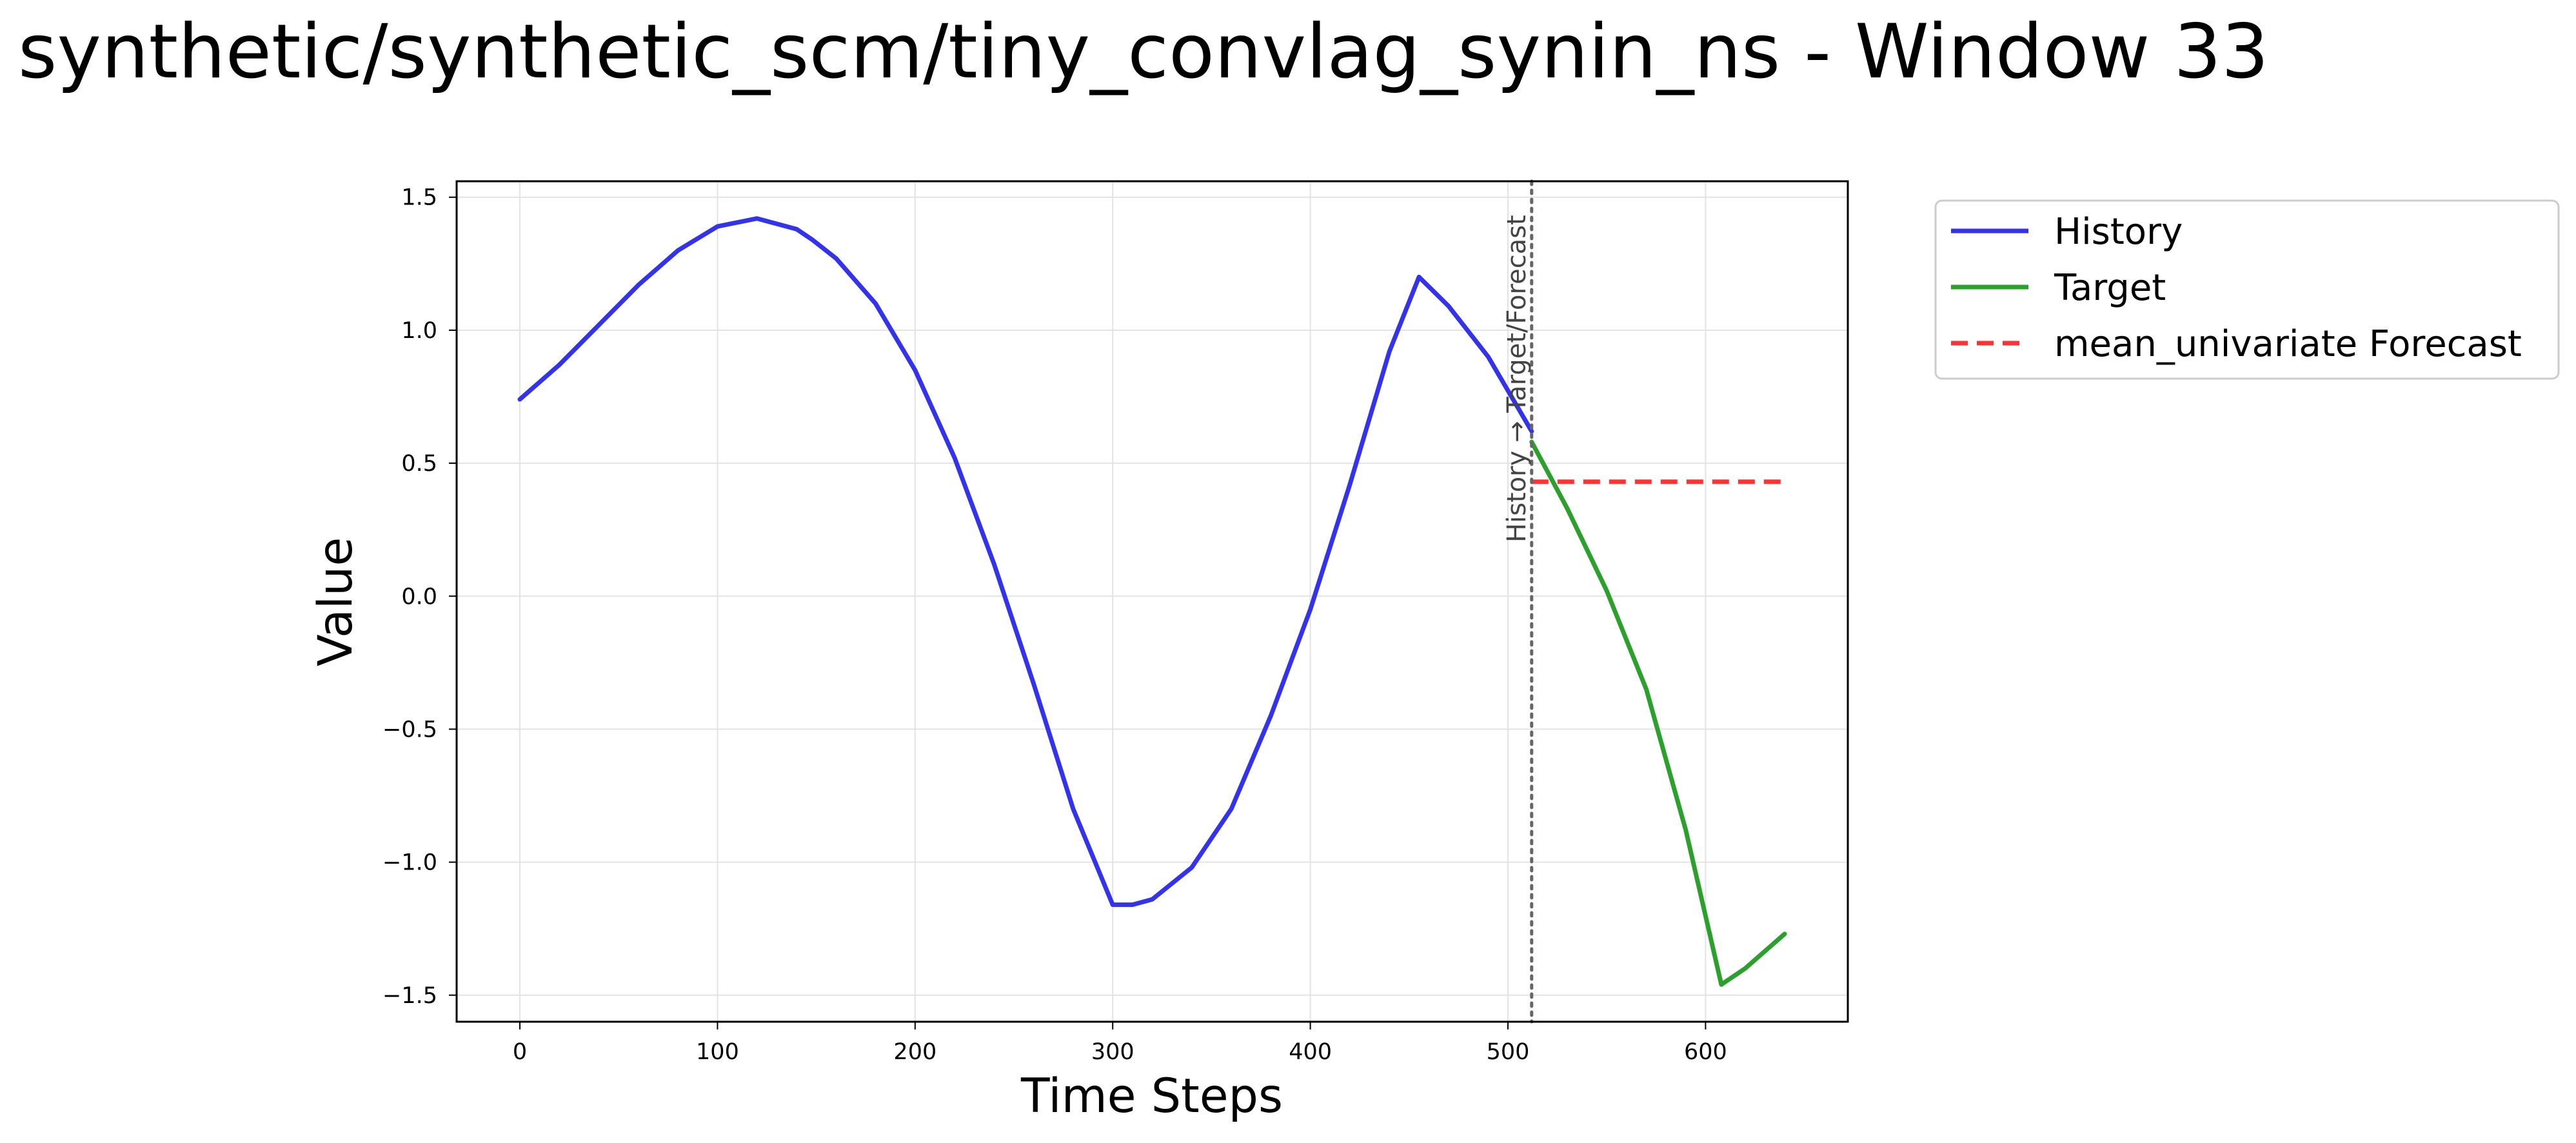  I want to click on x-tick-label: 600, so click(1705, 1052).